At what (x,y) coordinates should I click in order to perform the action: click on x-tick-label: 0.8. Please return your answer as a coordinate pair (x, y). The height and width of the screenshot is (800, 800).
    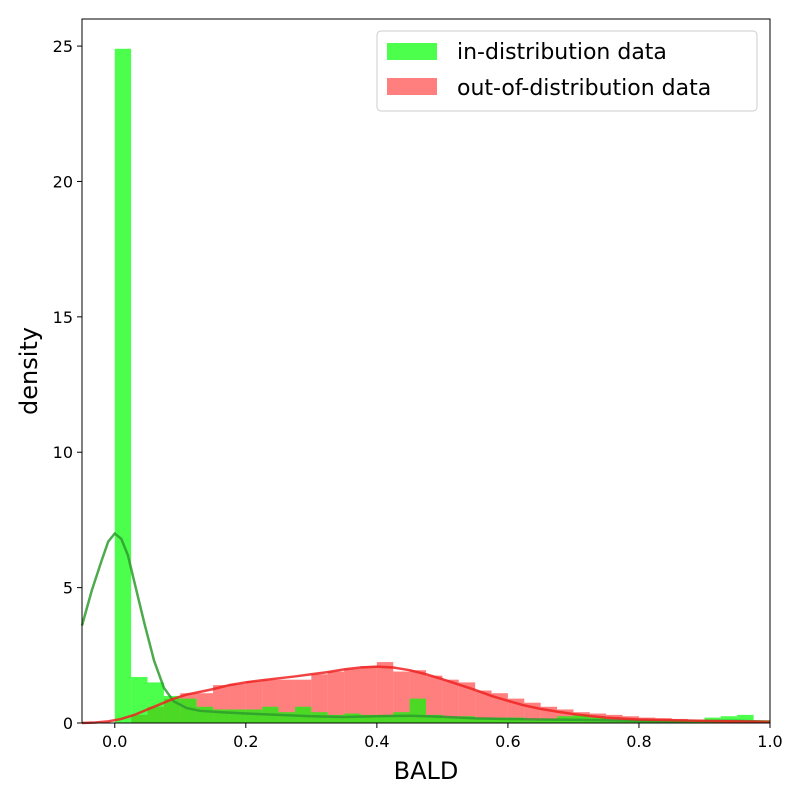
    Looking at the image, I should click on (638, 741).